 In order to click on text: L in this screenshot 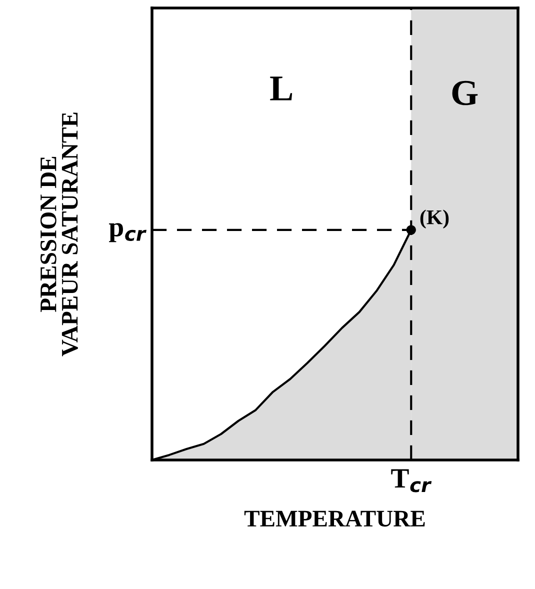, I will do `click(281, 88)`.